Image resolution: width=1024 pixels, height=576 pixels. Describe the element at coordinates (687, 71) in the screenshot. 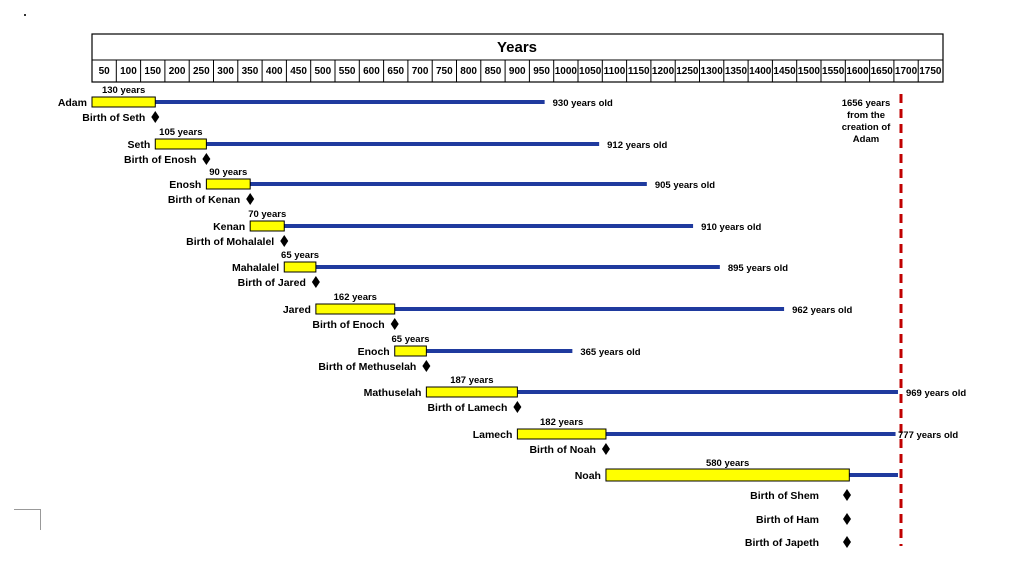

I see `axis-tick-label: 1250` at that location.